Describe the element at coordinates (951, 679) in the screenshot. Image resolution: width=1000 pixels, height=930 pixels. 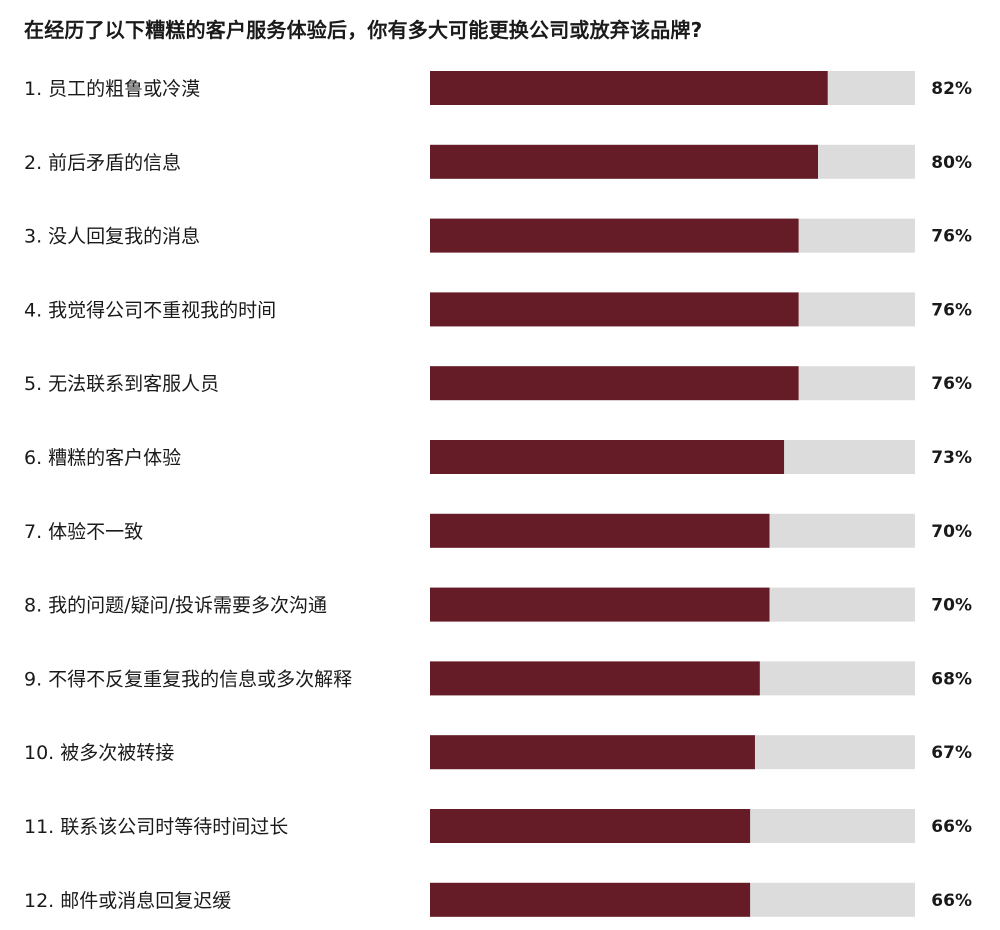
I see `value-label: 68%` at that location.